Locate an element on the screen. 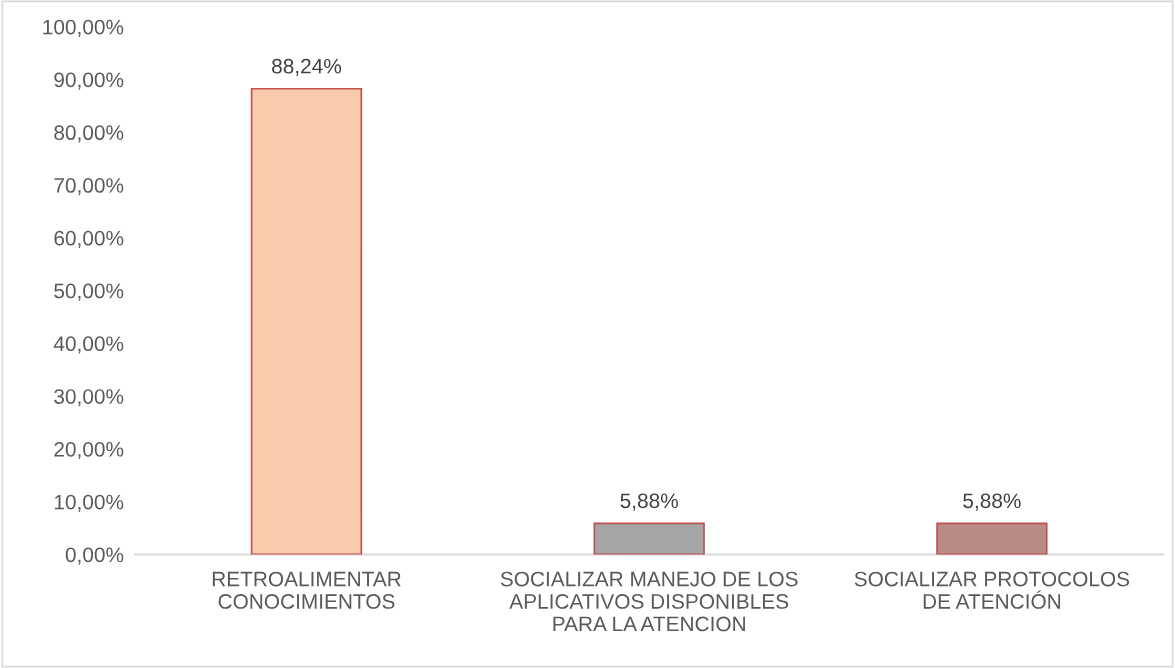 This screenshot has height=668, width=1175. x-tick-label: RETROALIMENTAR CONOCIMIENTOS is located at coordinates (306, 590).